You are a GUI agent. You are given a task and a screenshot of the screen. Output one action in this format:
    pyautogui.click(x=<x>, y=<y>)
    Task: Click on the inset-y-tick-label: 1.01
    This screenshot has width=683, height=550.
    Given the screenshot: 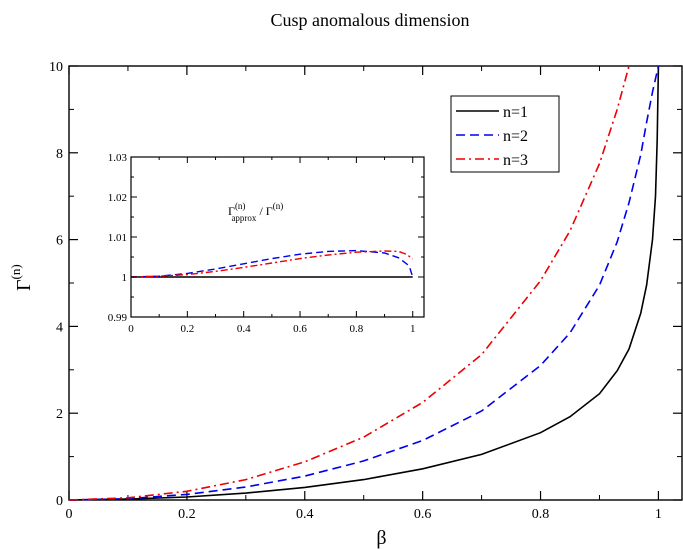 What is the action you would take?
    pyautogui.click(x=117, y=238)
    